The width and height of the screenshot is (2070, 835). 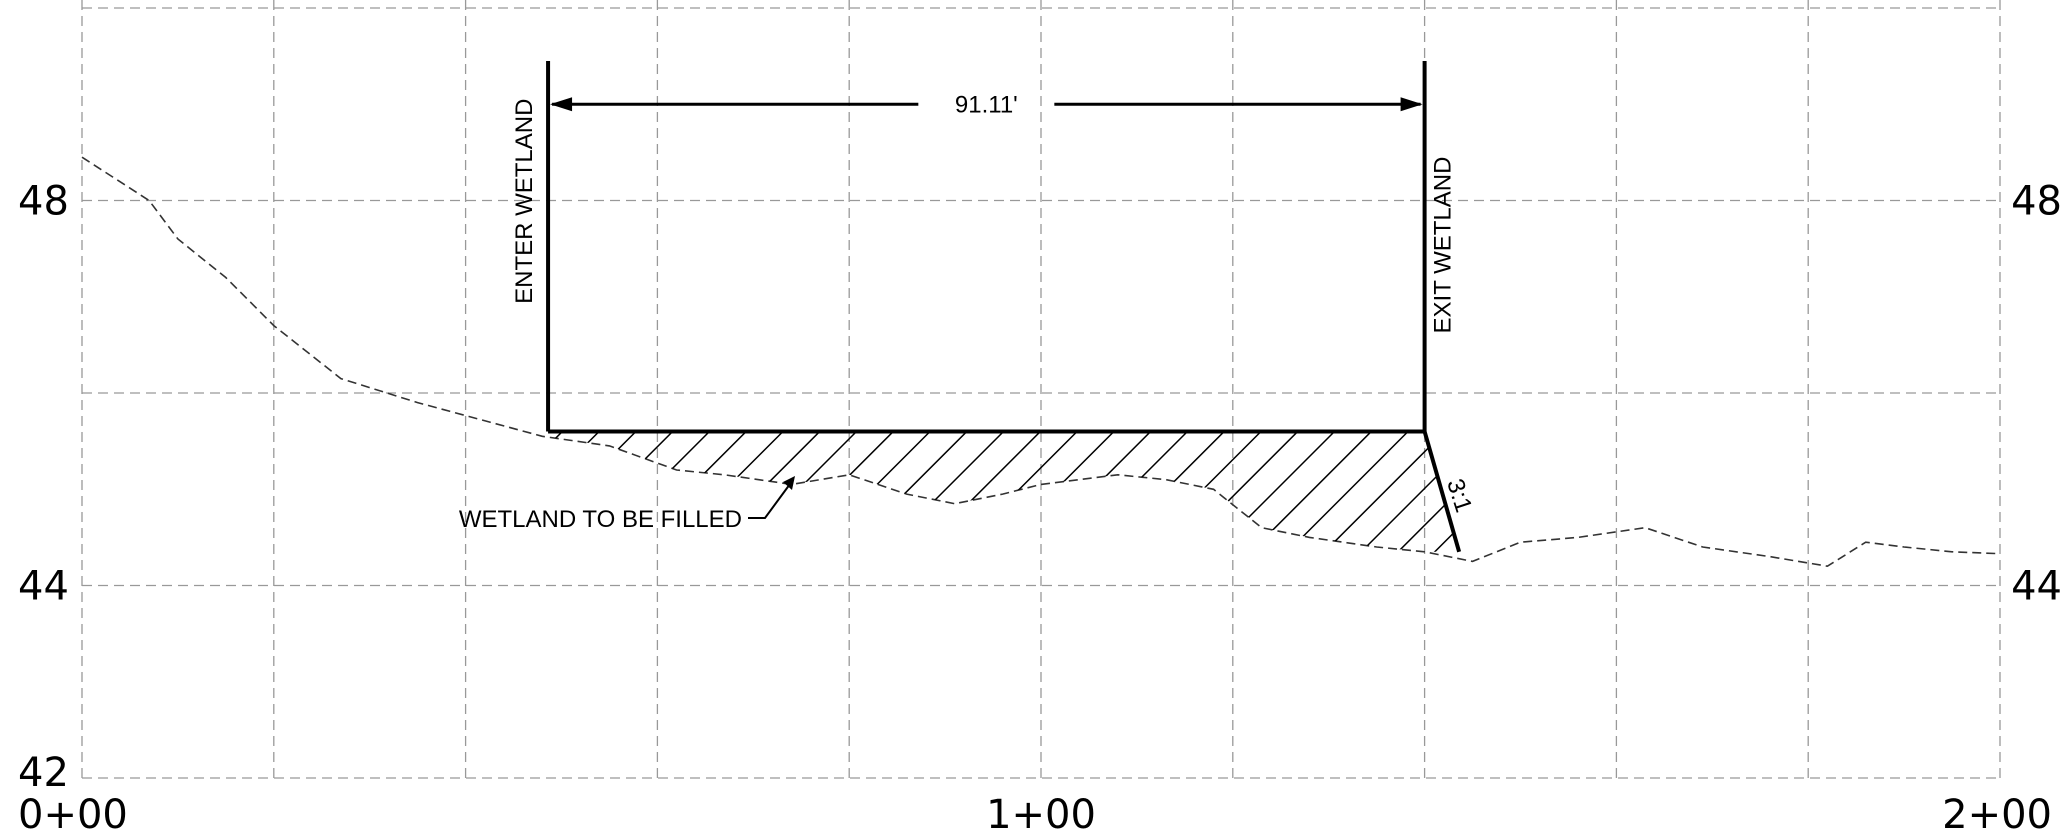 I want to click on x-axis-tick-labels: 0+00 1+00 2+00, so click(x=1035, y=813).